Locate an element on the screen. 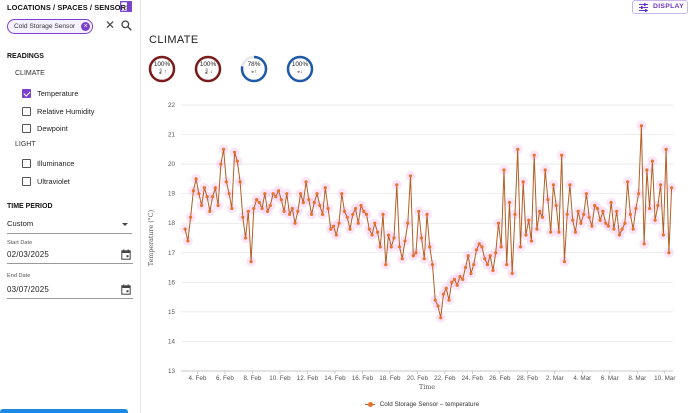 The image size is (688, 413). reading-relative-humidity: Relative Humidity is located at coordinates (58, 111).